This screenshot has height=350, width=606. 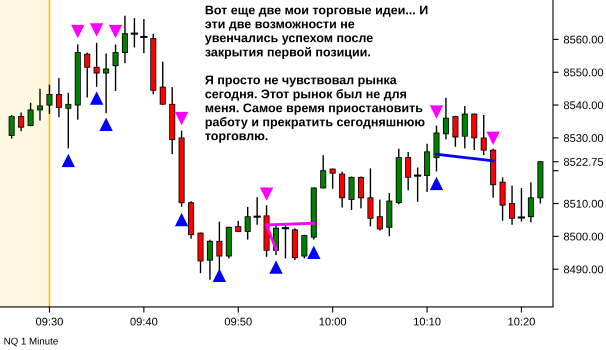 I want to click on x-tick-label: 09:30, so click(x=49, y=322).